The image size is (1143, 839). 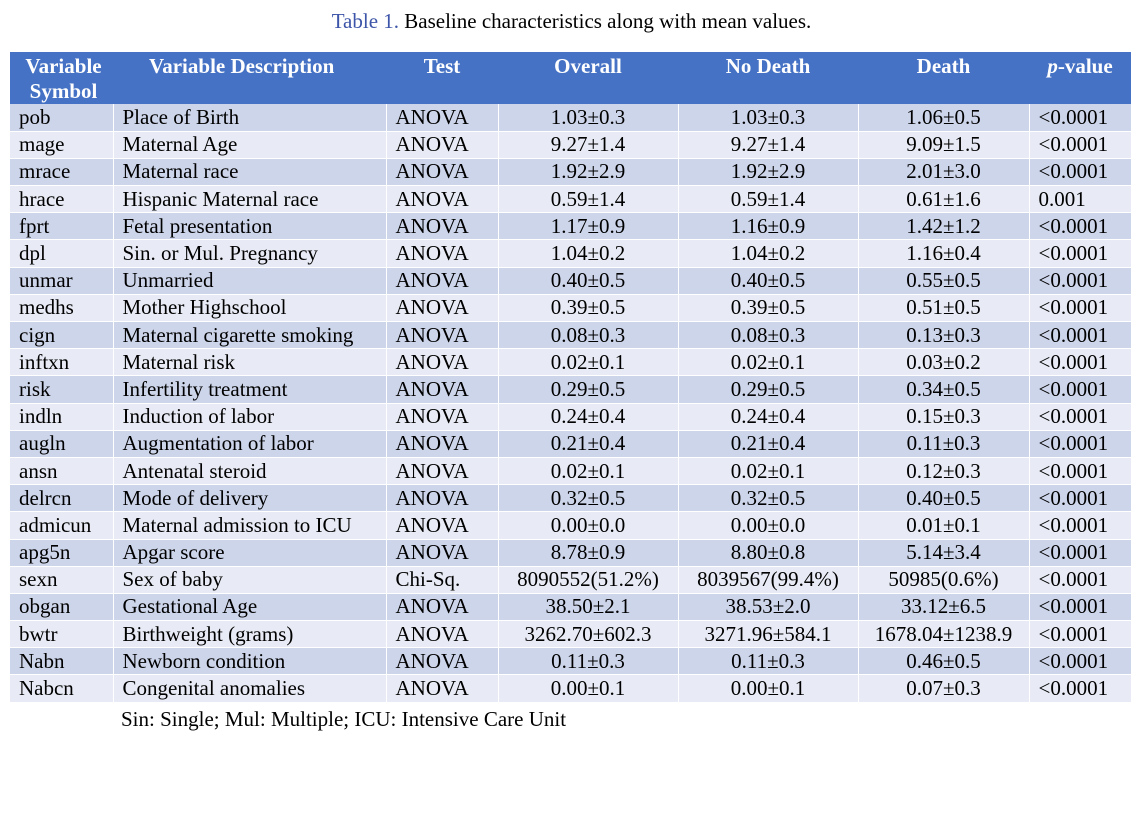 I want to click on cell-death: 1.06±0.5, so click(x=944, y=118).